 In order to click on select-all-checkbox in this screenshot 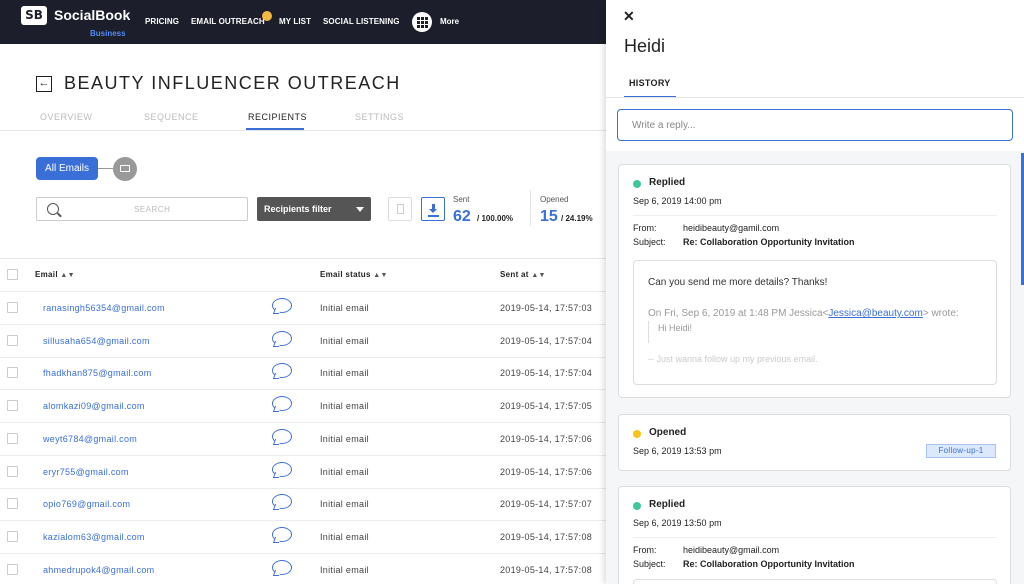, I will do `click(12, 274)`.